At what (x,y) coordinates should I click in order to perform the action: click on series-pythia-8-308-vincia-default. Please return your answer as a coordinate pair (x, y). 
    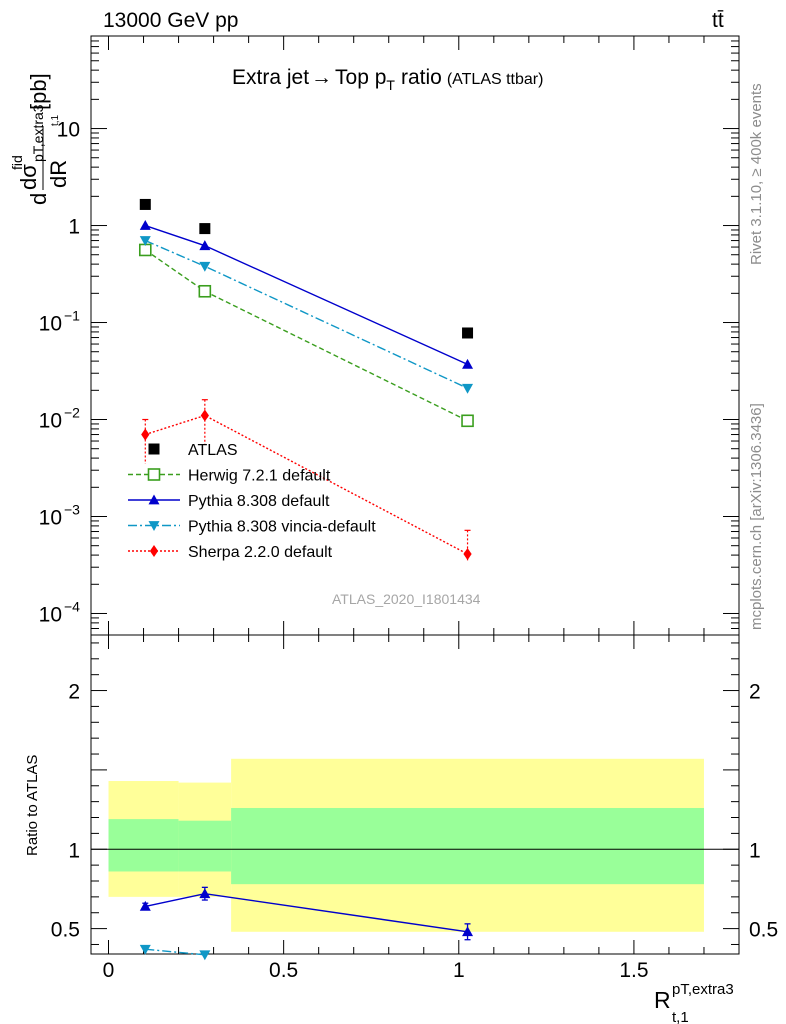
    Looking at the image, I should click on (306, 315).